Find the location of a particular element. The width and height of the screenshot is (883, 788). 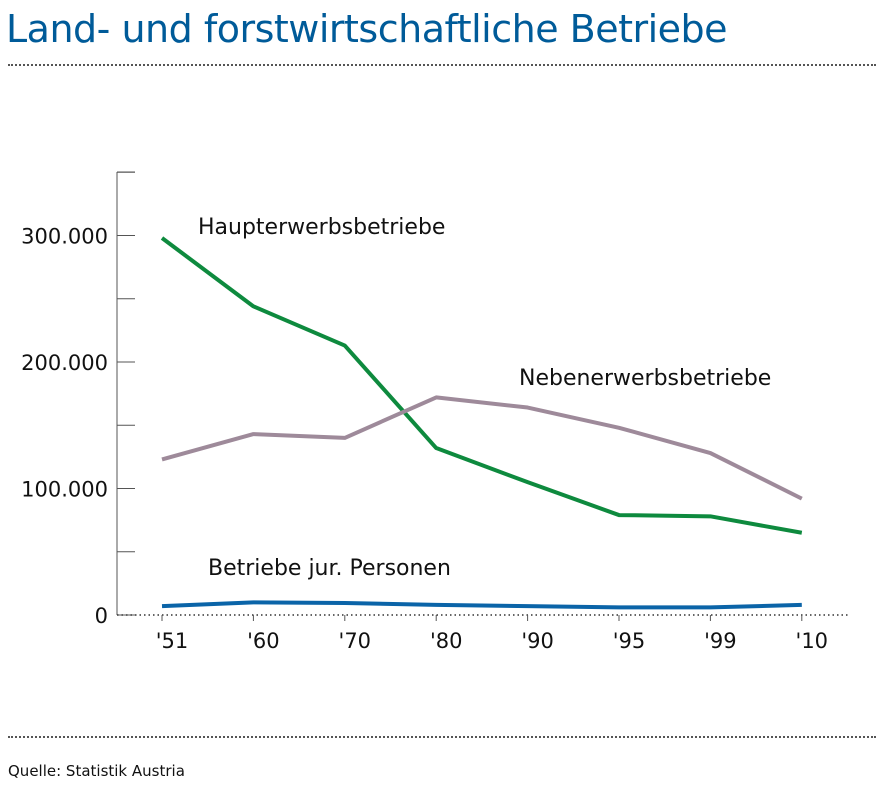

series-label-nebenerwerb: Nebenerwerbsbetriebe is located at coordinates (645, 378).